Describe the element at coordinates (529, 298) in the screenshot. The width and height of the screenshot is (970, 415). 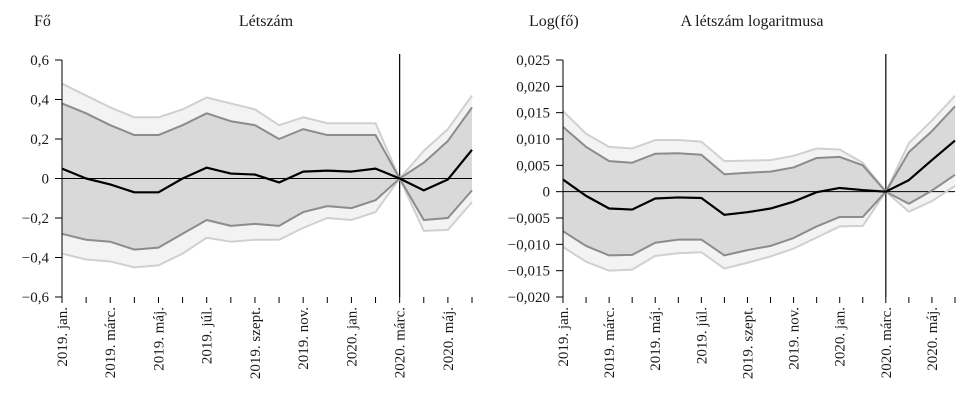
I see `y-tick-label: −0,020` at that location.